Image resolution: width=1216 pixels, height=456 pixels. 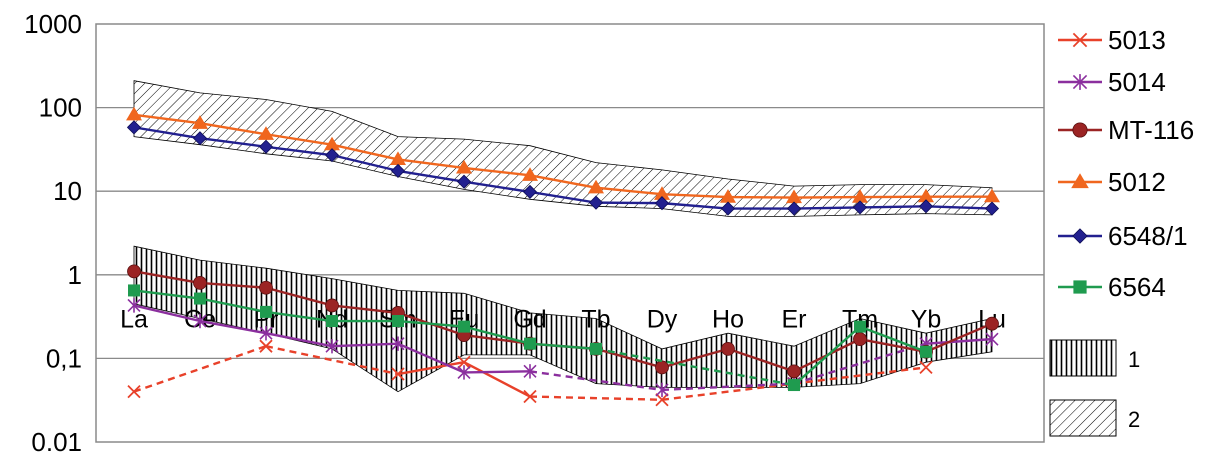 I want to click on legend-label: 5014, so click(x=1137, y=82).